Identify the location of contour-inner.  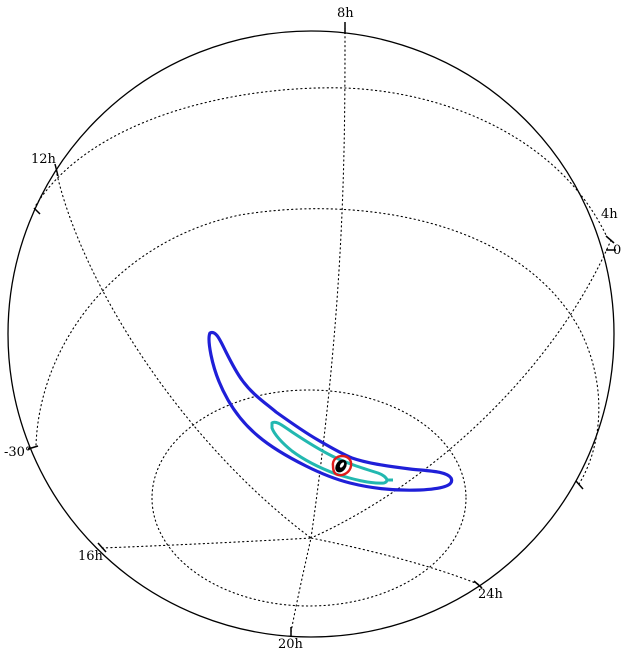
(342, 465).